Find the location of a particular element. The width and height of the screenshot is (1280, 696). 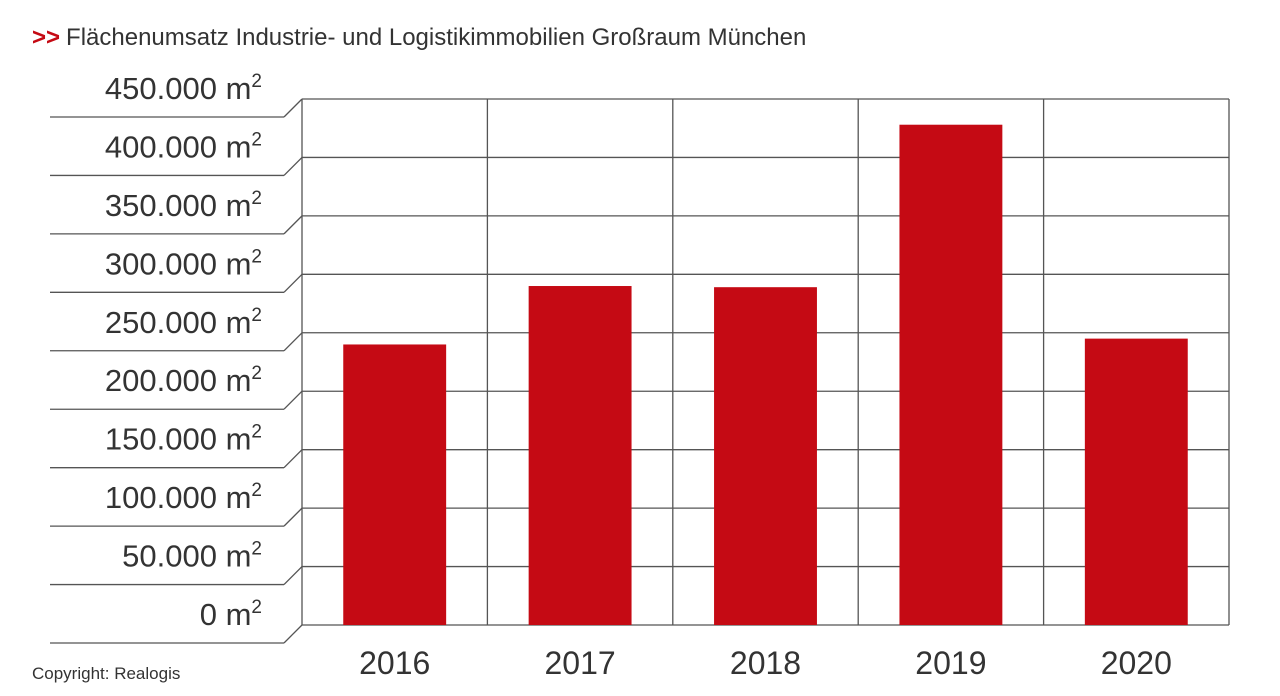

y-tick-label-5: 250.000 m2 is located at coordinates (183, 322).